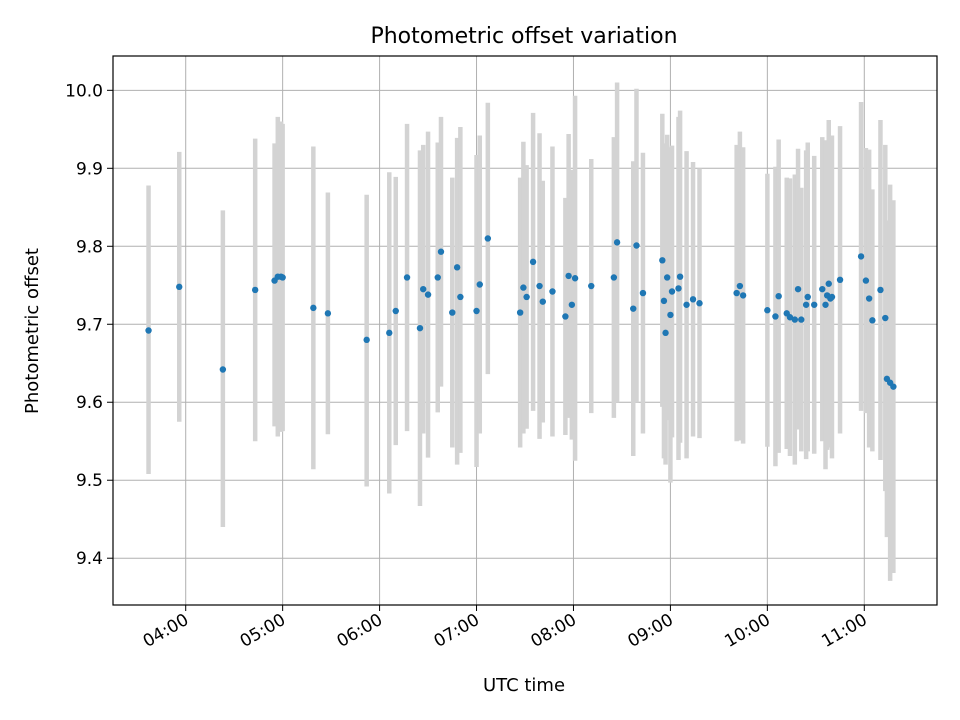 The width and height of the screenshot is (960, 720). What do you see at coordinates (747, 631) in the screenshot?
I see `x-tick-label: 10:00` at bounding box center [747, 631].